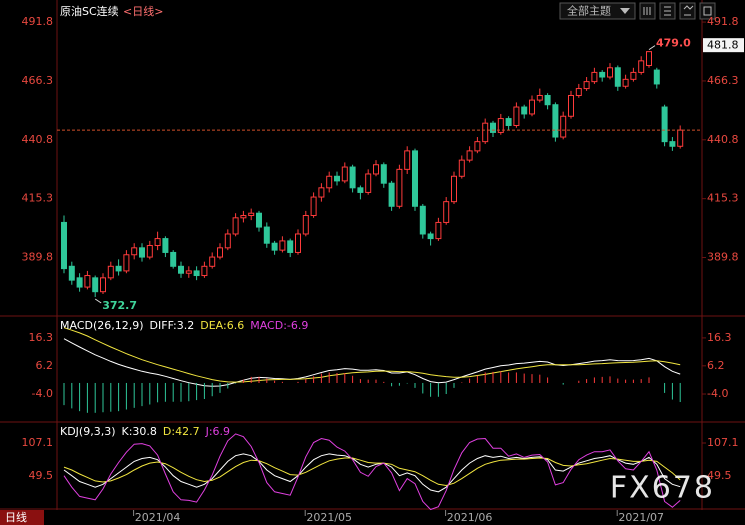 This screenshot has width=745, height=525. I want to click on period-label: <日线>, so click(143, 11).